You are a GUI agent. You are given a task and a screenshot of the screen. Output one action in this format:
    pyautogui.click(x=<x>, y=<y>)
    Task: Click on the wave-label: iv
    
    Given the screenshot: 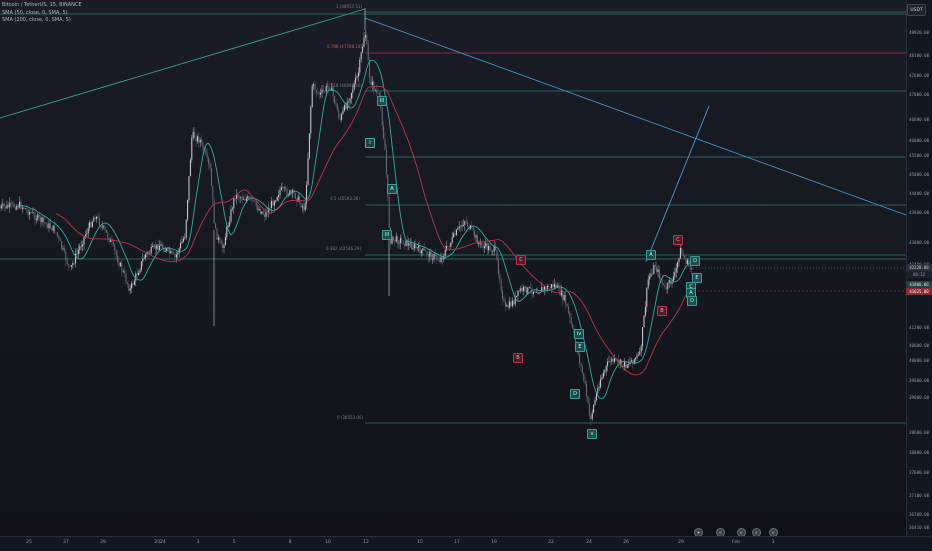 What is the action you would take?
    pyautogui.click(x=579, y=334)
    